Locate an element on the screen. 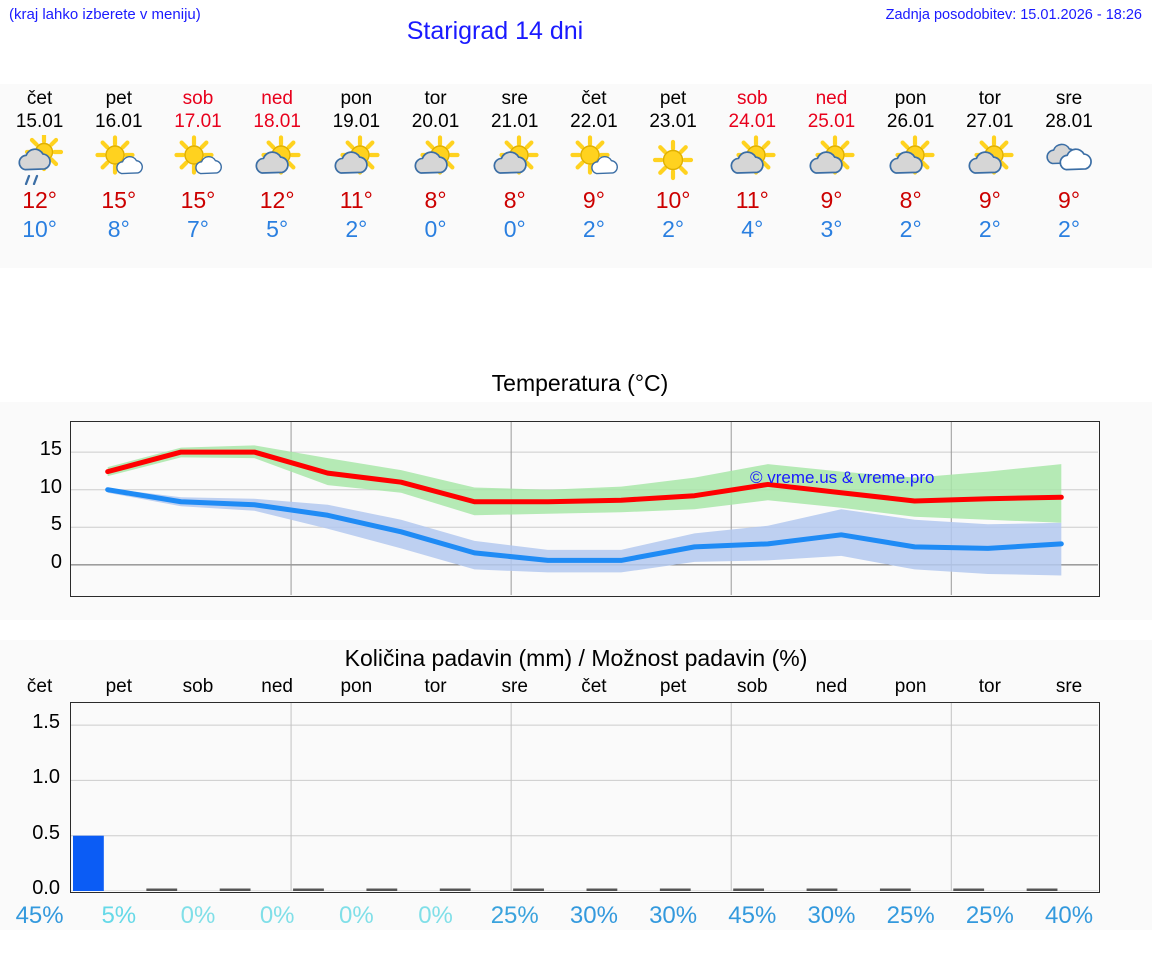 The image size is (1152, 975). temperature-min: 4° is located at coordinates (752, 229).